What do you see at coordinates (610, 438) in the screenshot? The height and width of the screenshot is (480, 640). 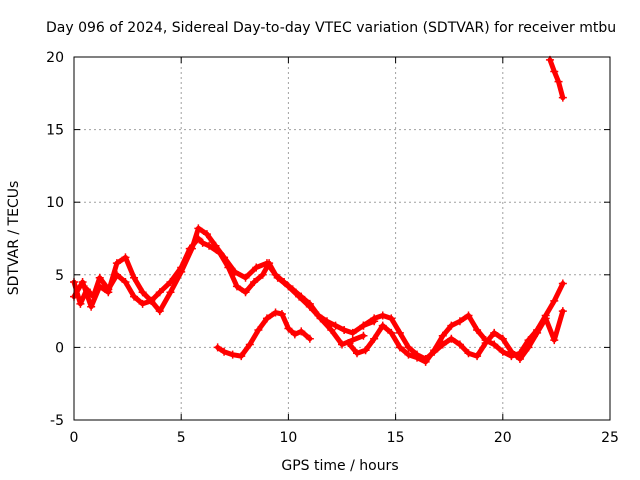 I see `x-tick-label: 25` at bounding box center [610, 438].